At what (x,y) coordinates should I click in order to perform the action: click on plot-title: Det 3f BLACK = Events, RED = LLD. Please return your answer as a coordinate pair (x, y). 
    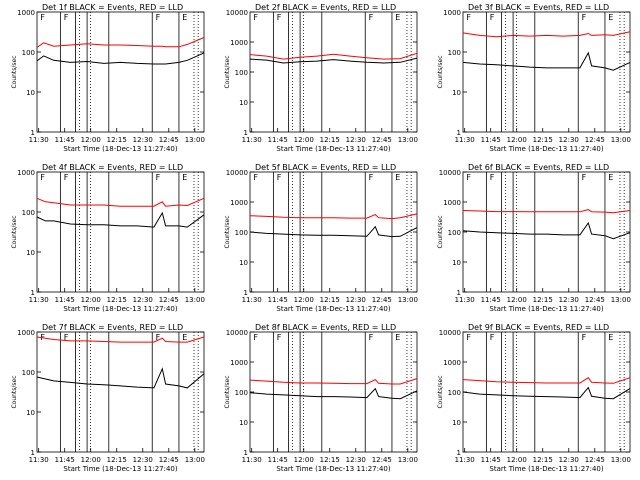
    Looking at the image, I should click on (538, 7).